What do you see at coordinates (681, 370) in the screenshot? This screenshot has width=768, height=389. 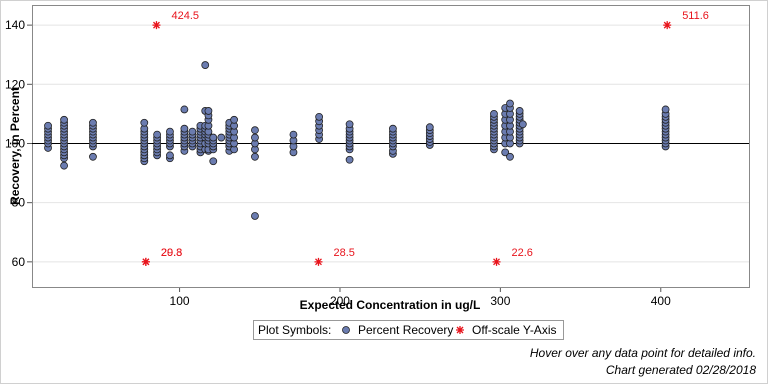 I see `footnote: Chart generated 02/28/2018` at bounding box center [681, 370].